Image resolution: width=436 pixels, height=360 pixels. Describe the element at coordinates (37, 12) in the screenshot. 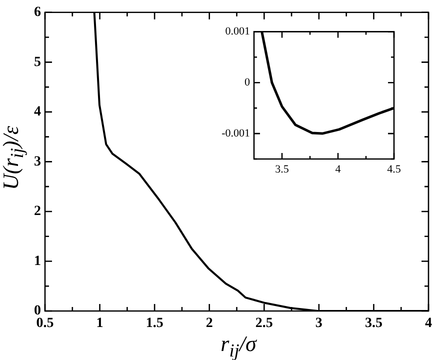

I see `y-tick-label: 6` at that location.